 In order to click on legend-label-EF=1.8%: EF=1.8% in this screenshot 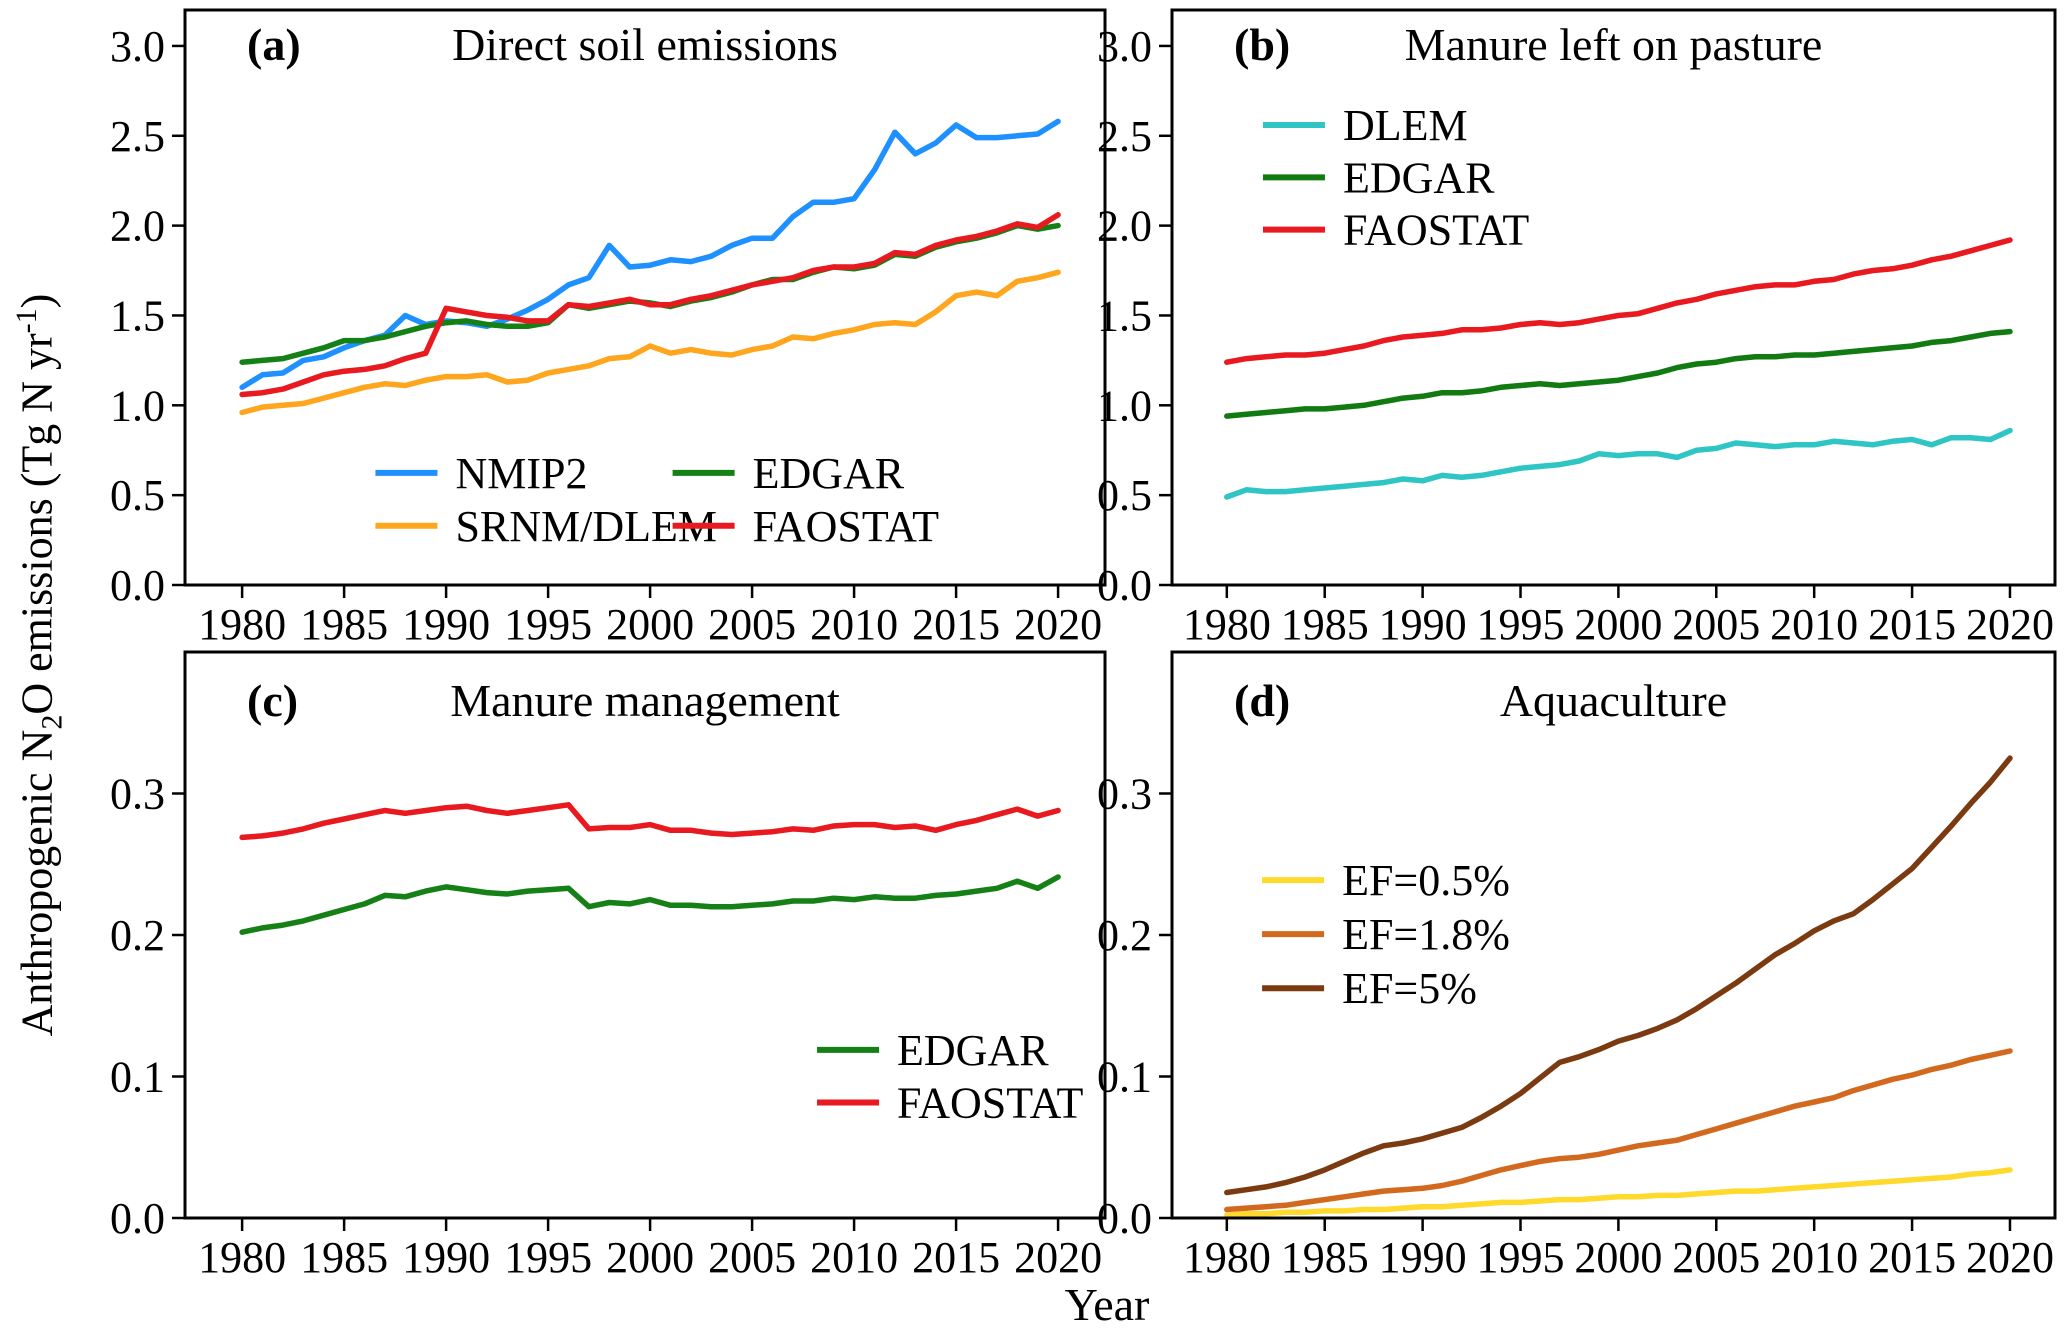, I will do `click(1426, 934)`.